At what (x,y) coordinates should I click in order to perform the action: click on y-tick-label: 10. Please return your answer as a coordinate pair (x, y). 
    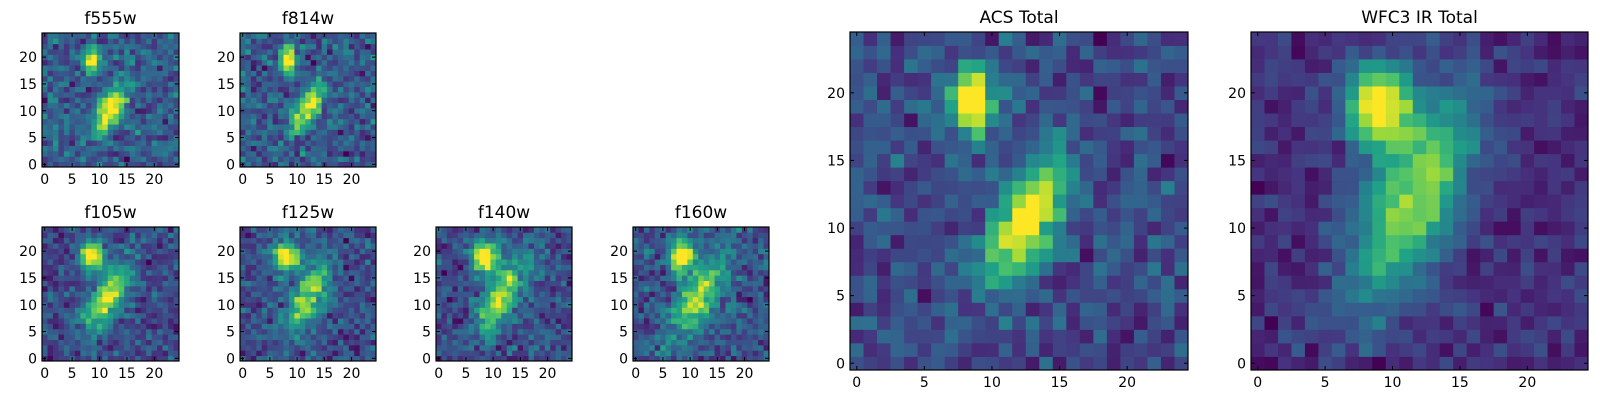
    Looking at the image, I should click on (836, 229).